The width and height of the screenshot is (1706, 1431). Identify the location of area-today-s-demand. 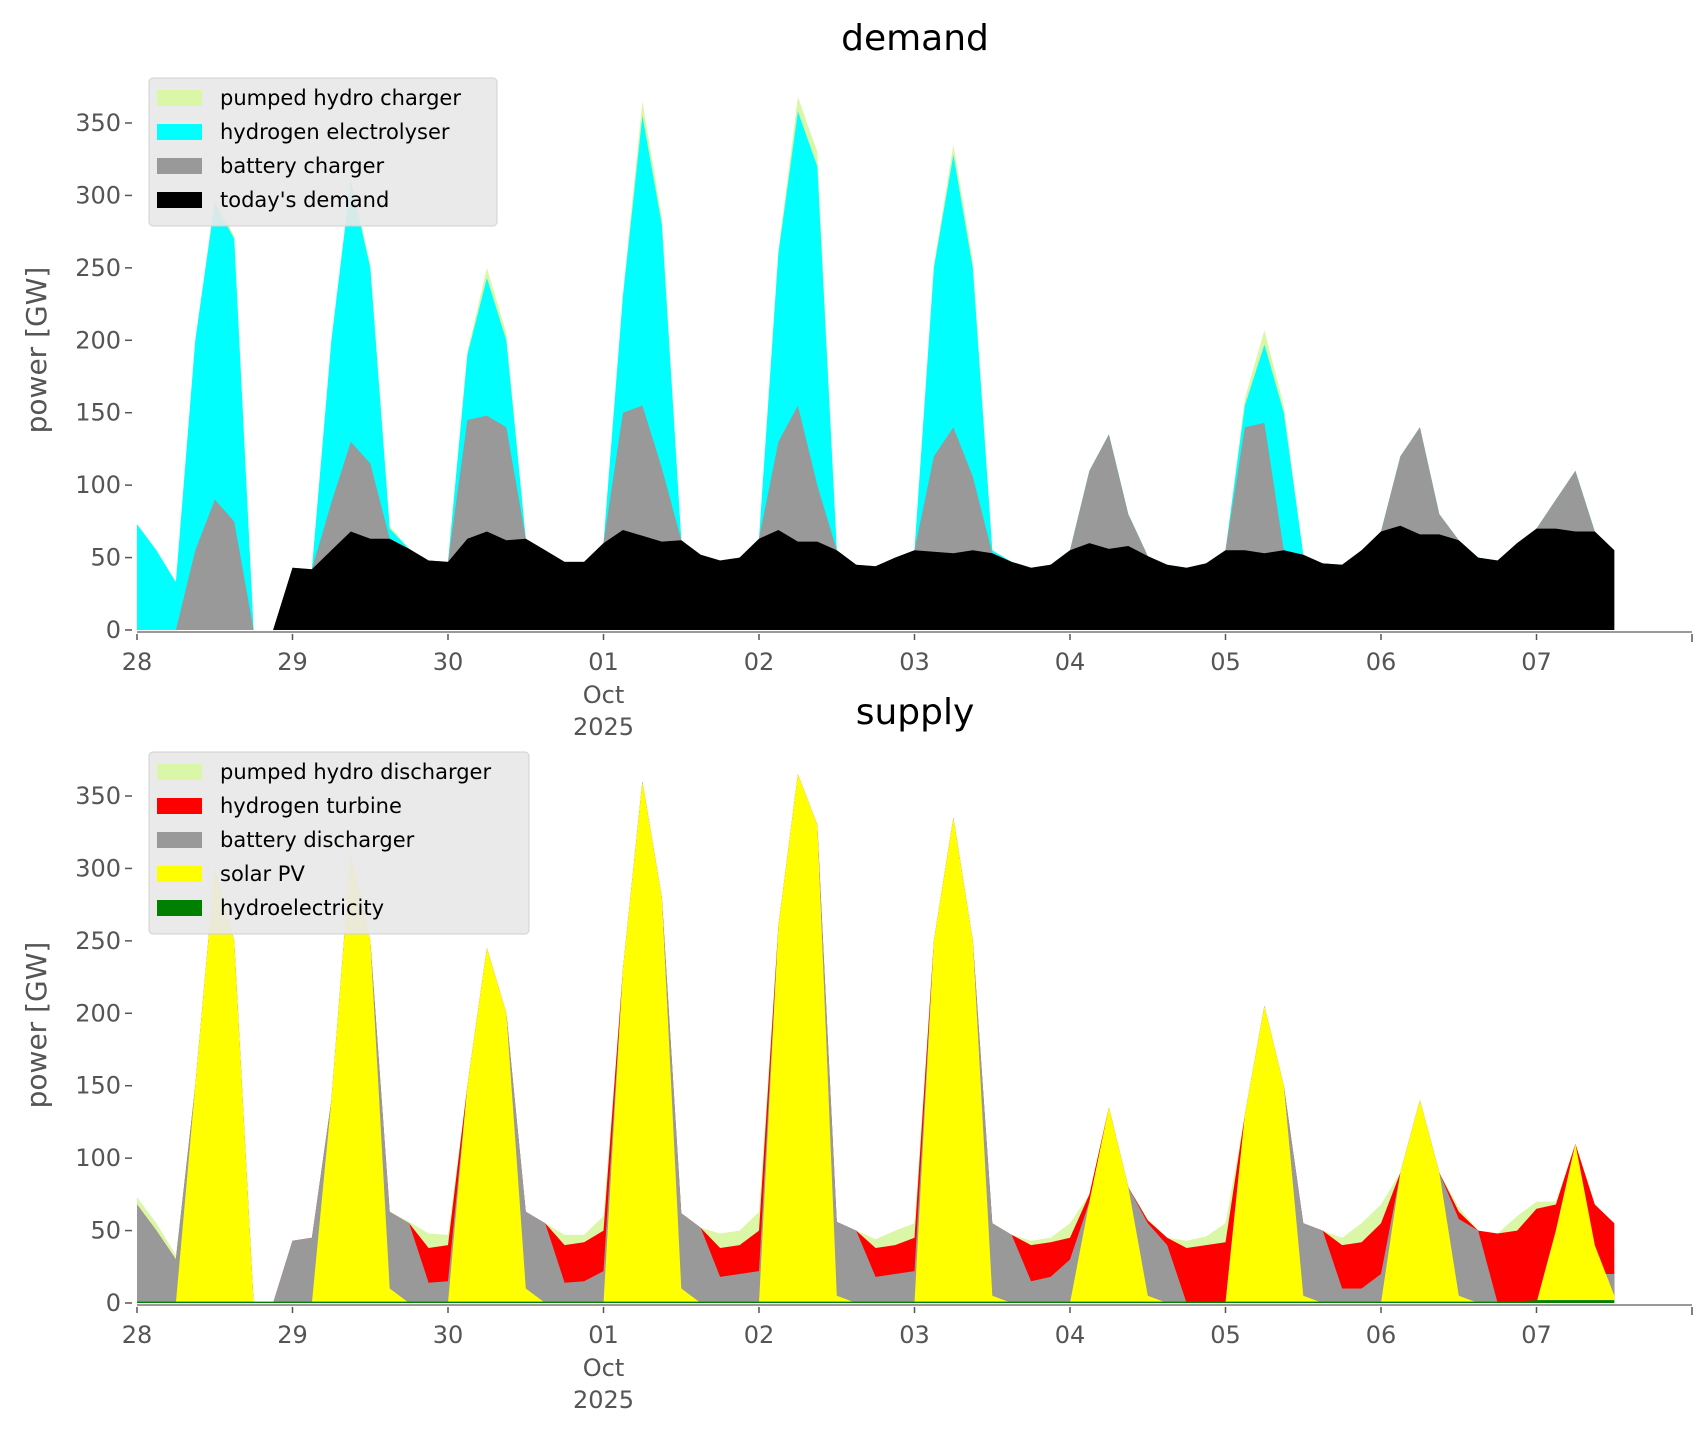
(876, 577).